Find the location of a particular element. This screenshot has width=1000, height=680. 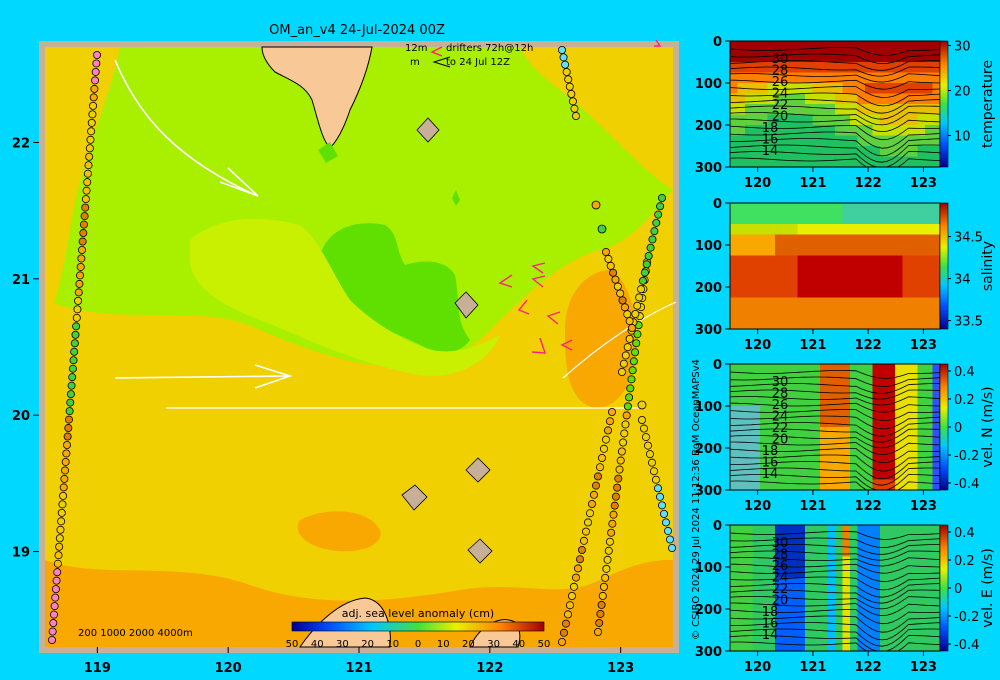

map-y-tick-label: 19 is located at coordinates (21, 553).